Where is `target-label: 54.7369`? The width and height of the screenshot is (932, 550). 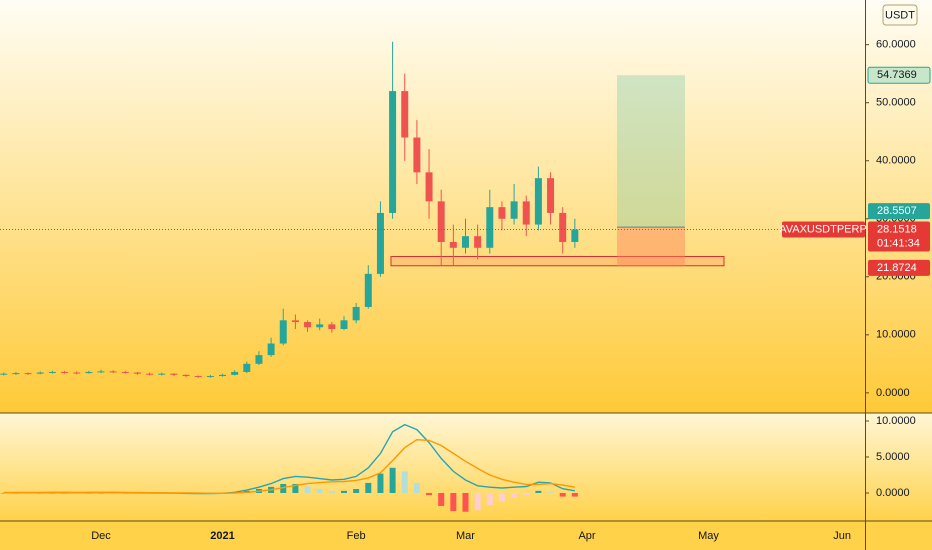
target-label: 54.7369 is located at coordinates (897, 75).